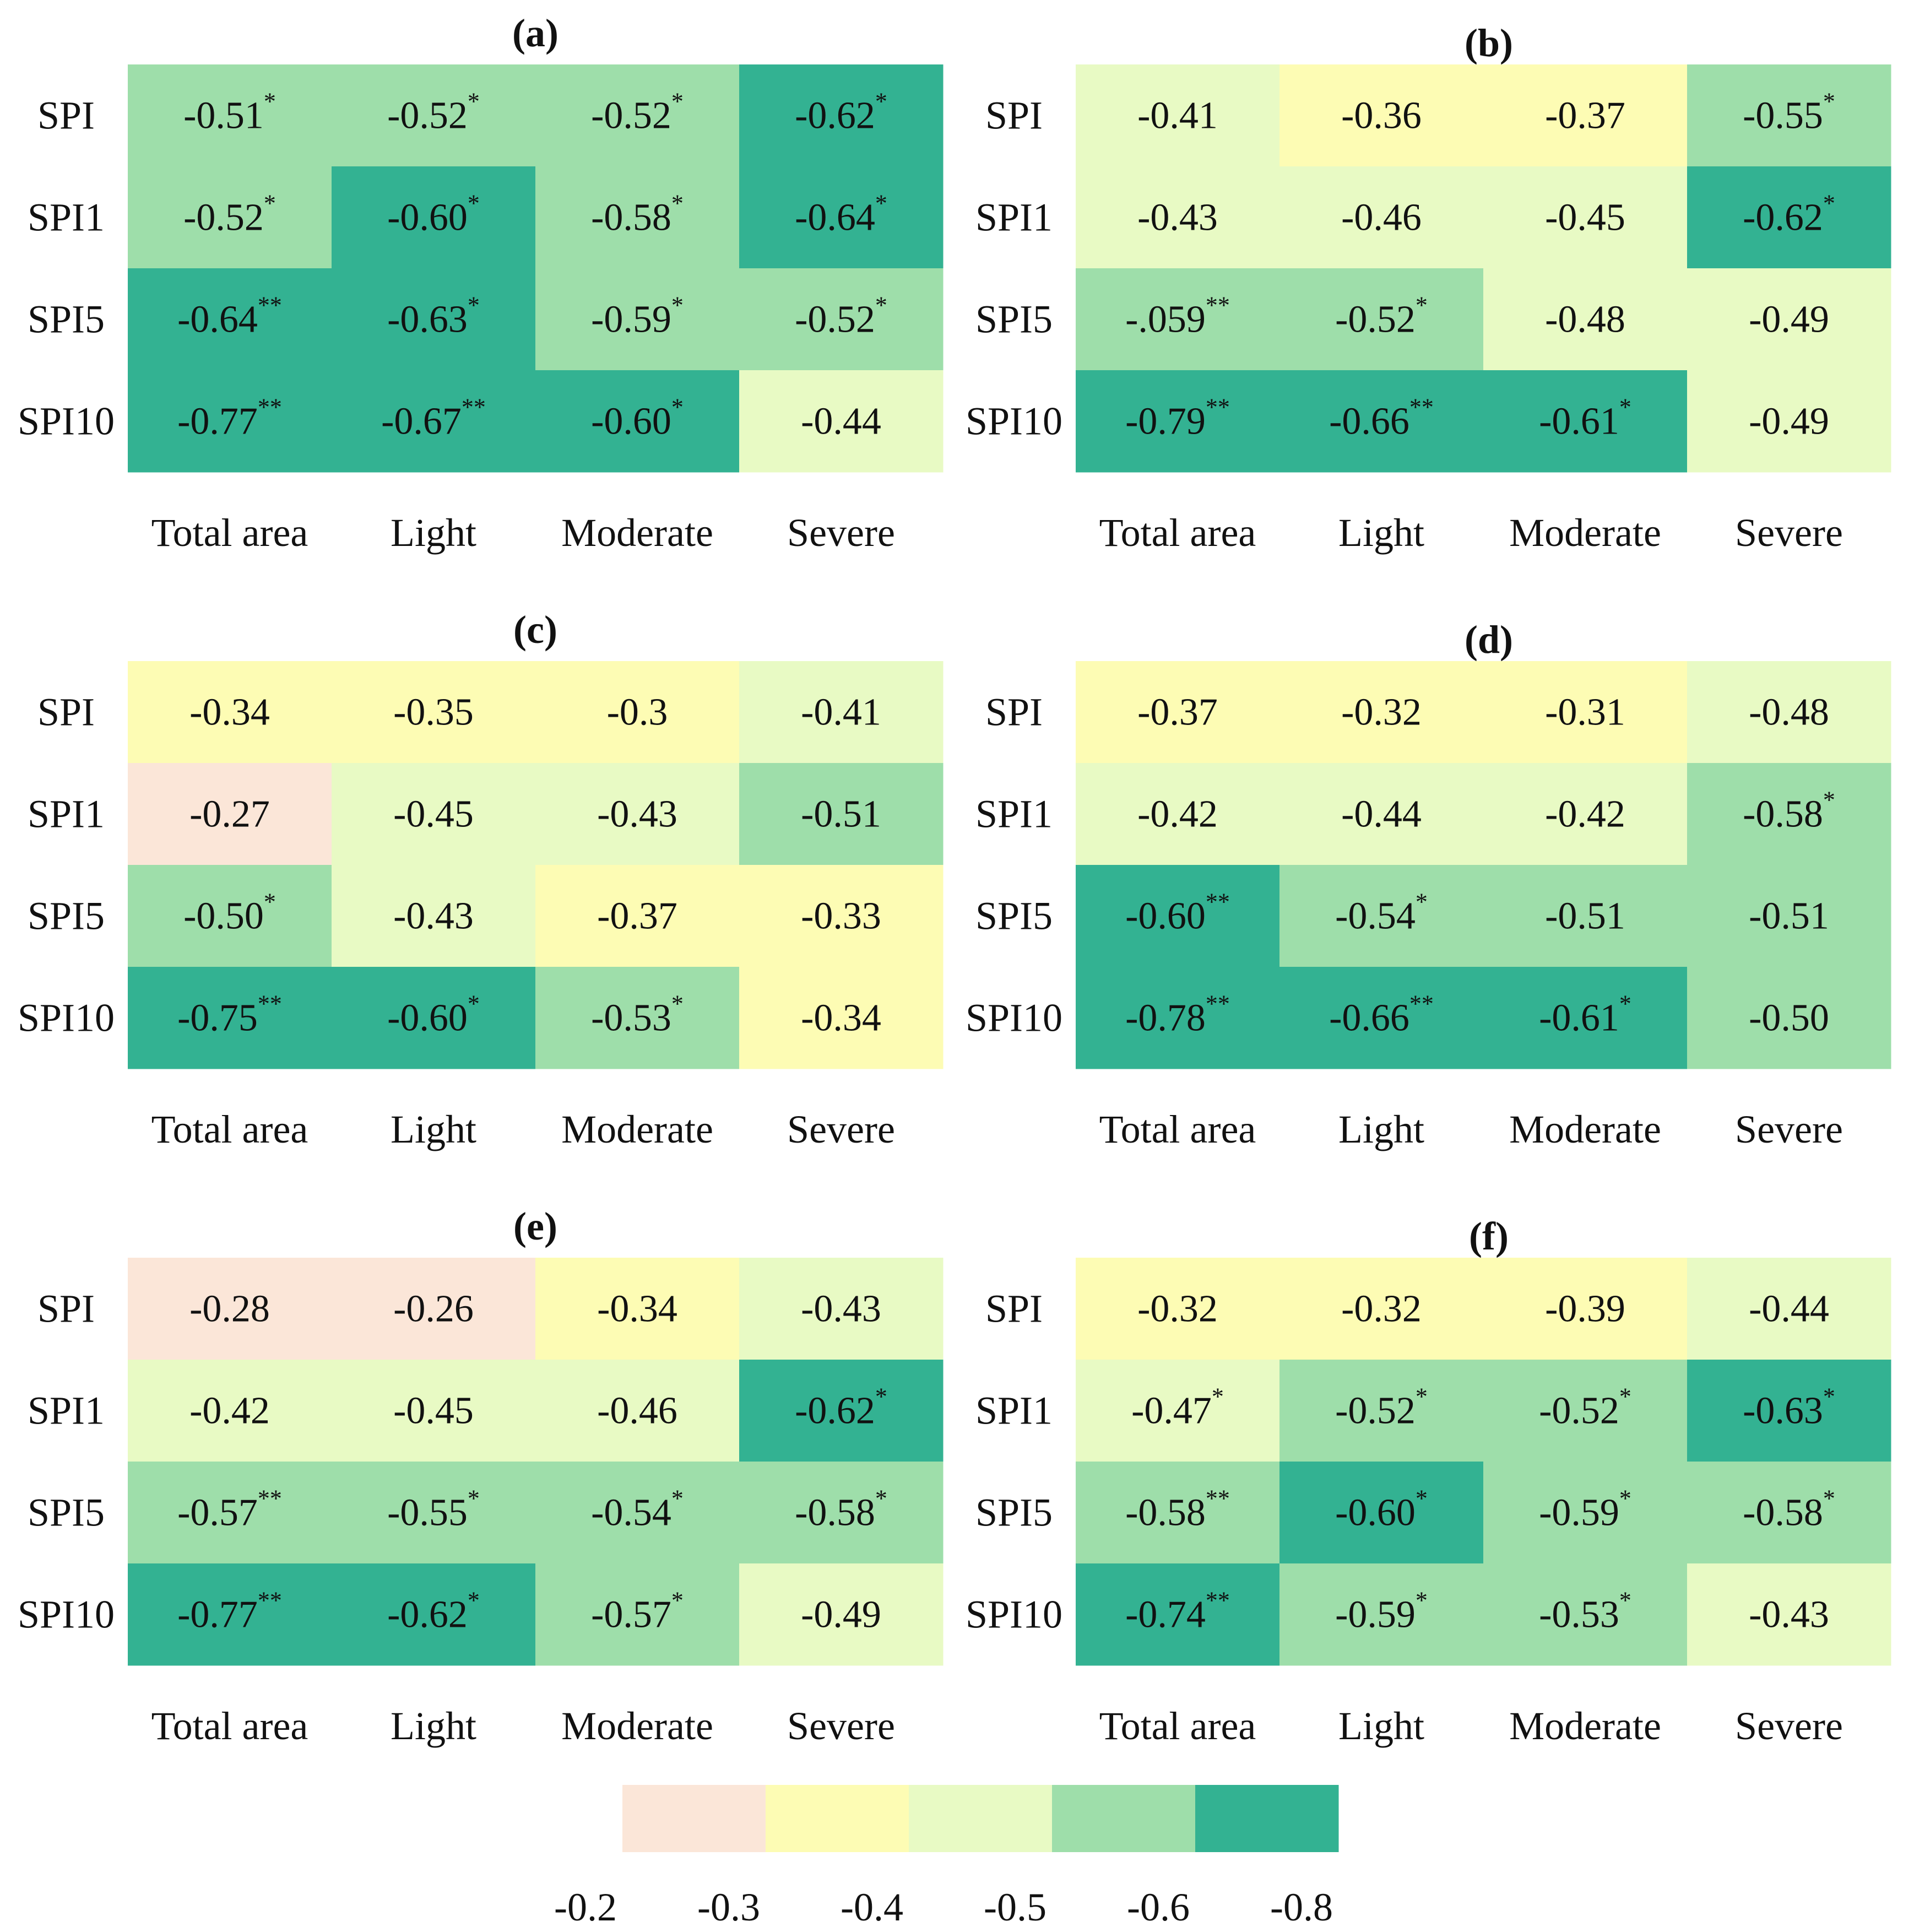 The height and width of the screenshot is (1932, 1914). Describe the element at coordinates (1381, 533) in the screenshot. I see `column-label: Light` at that location.